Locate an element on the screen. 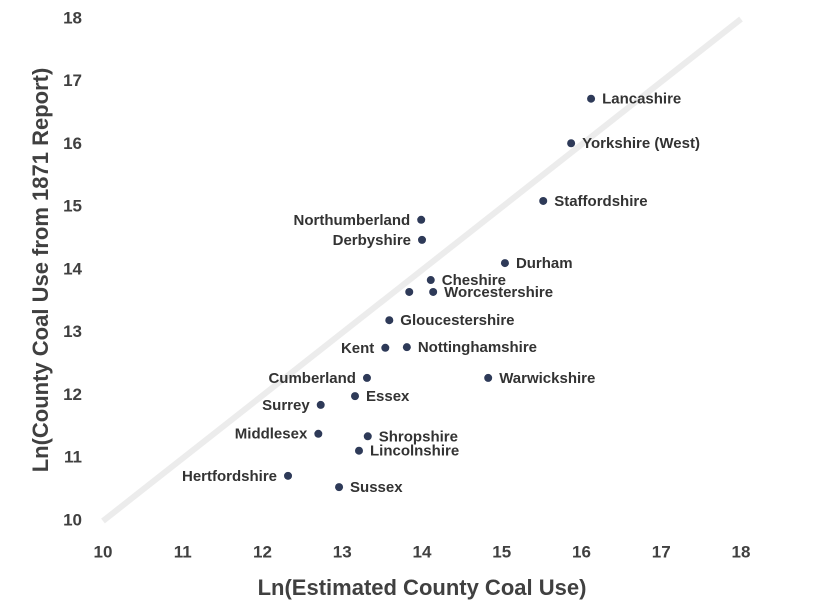 This screenshot has width=823, height=606. x-tick-label: 16 is located at coordinates (581, 551).